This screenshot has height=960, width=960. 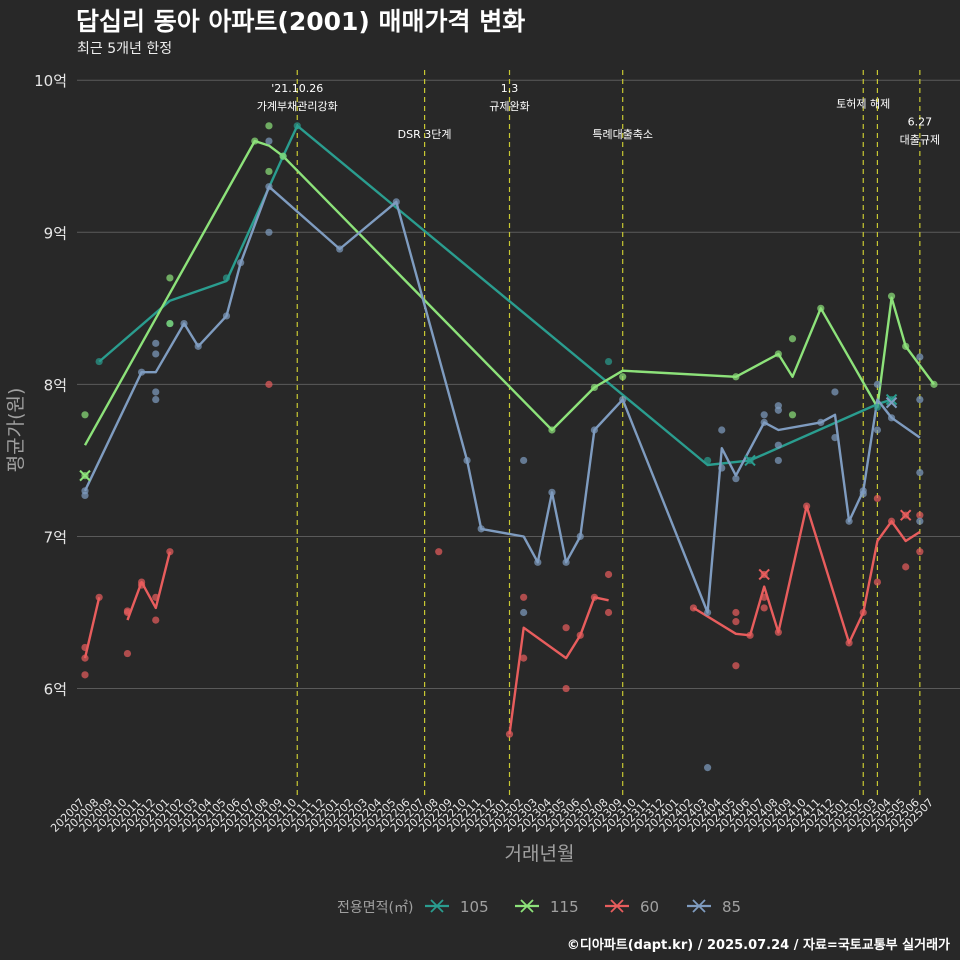 I want to click on x-axis-title: 거래년월, so click(x=540, y=854).